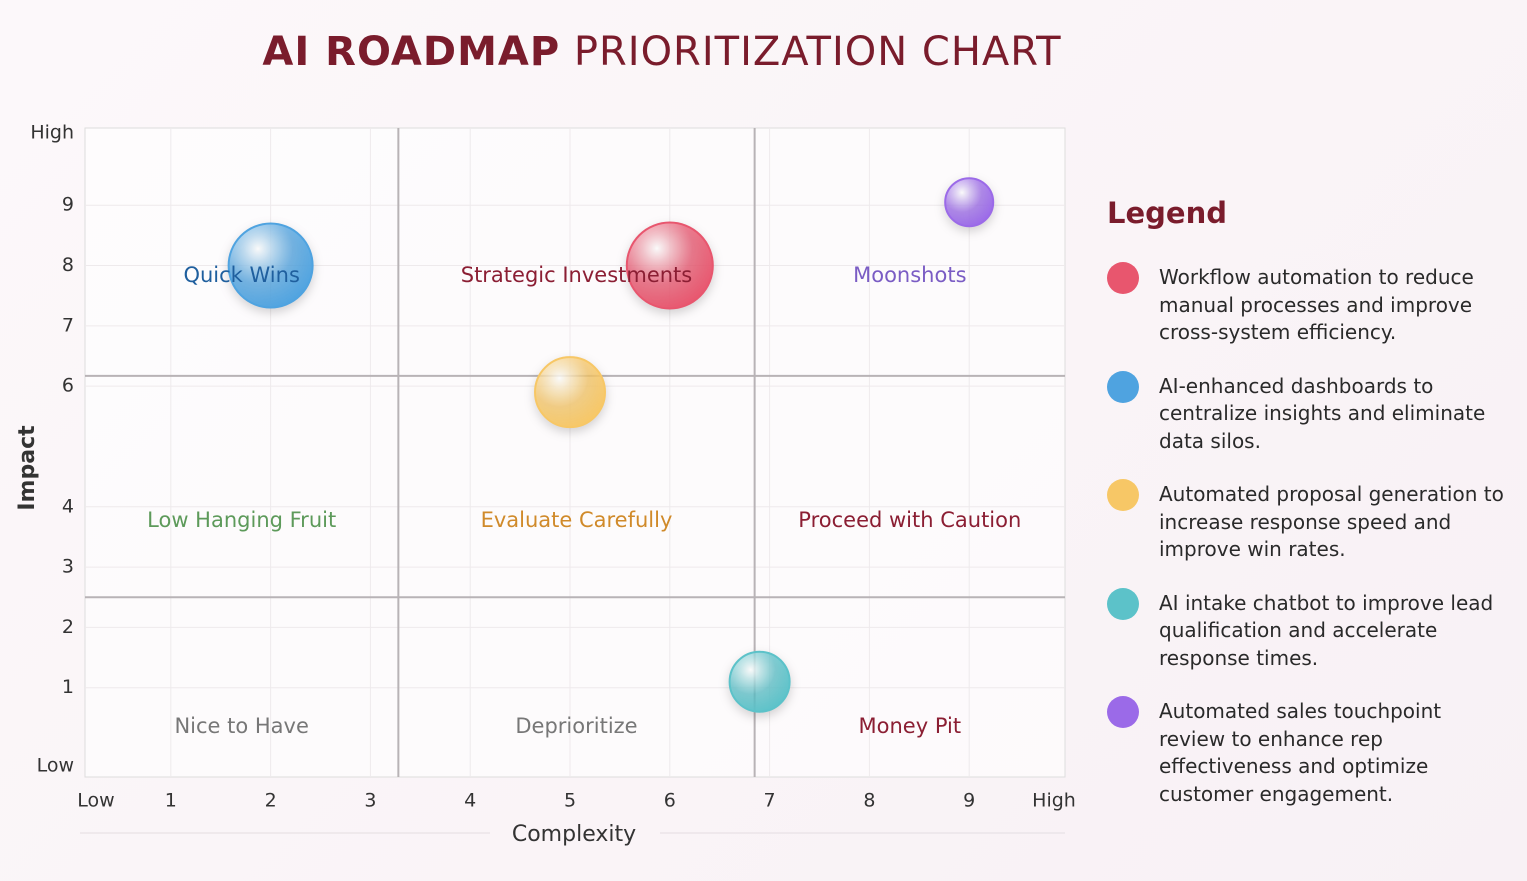 Image resolution: width=1527 pixels, height=881 pixels. Describe the element at coordinates (910, 726) in the screenshot. I see `quadrant-label: Money Pit` at that location.